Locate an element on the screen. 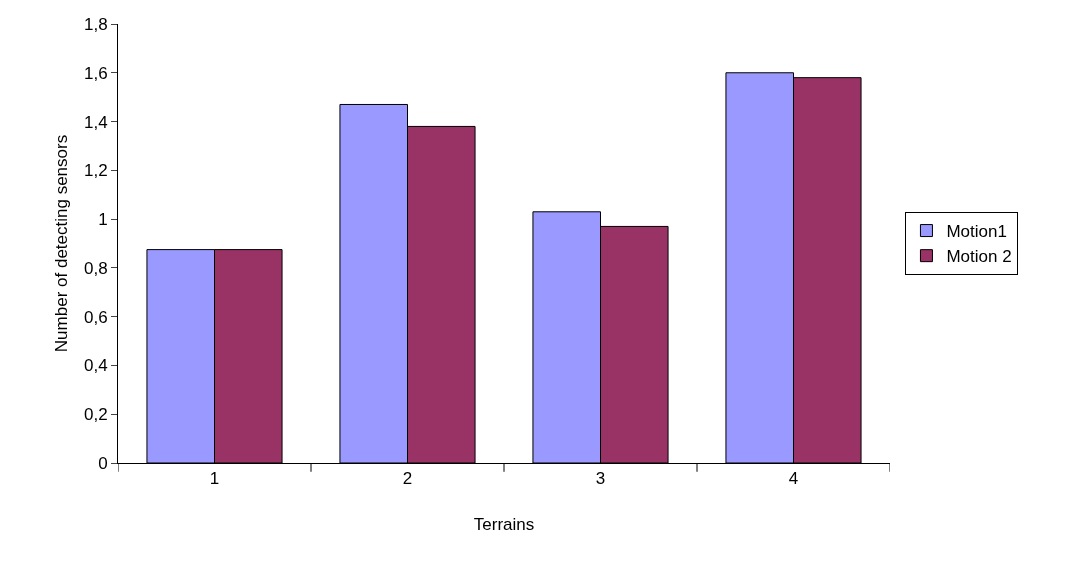 Image resolution: width=1073 pixels, height=569 pixels. y-tick-label: 1,6 is located at coordinates (95, 73).